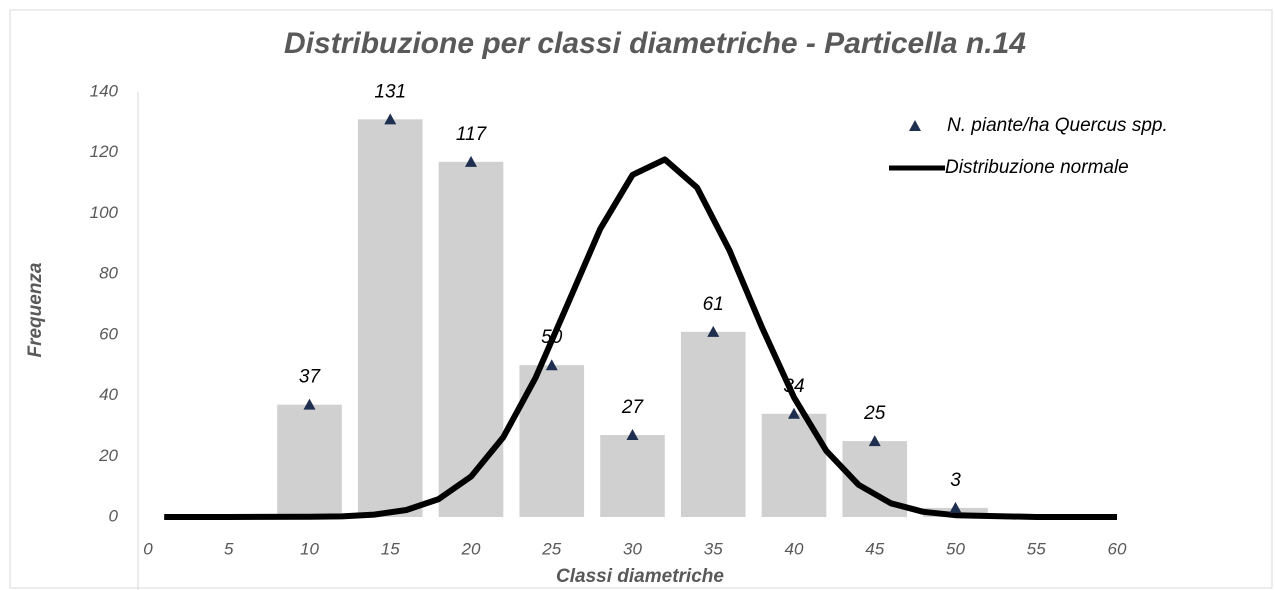 The width and height of the screenshot is (1275, 590). I want to click on x-tick-label: 30, so click(632, 548).